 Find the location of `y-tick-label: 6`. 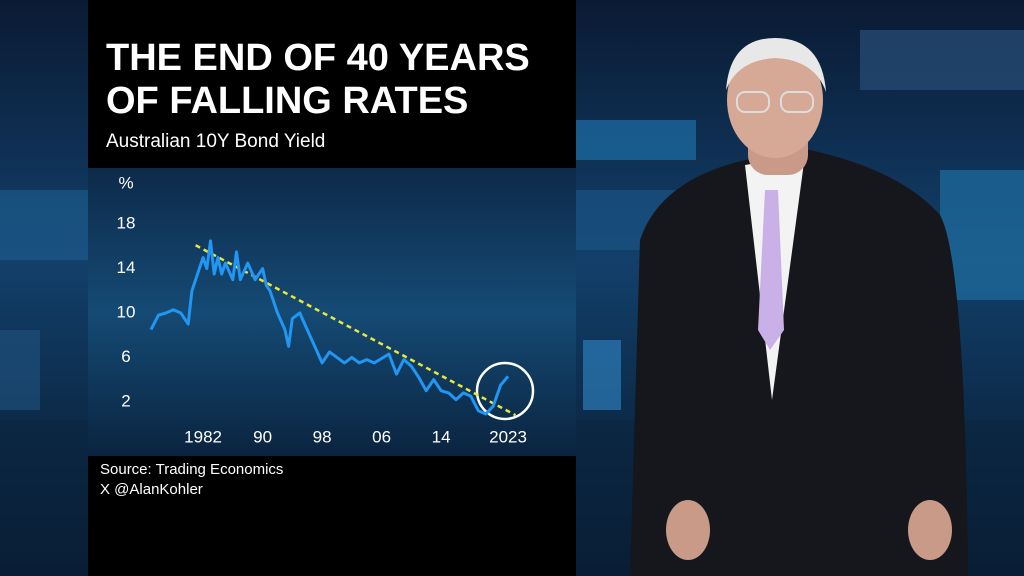

y-tick-label: 6 is located at coordinates (125, 356).